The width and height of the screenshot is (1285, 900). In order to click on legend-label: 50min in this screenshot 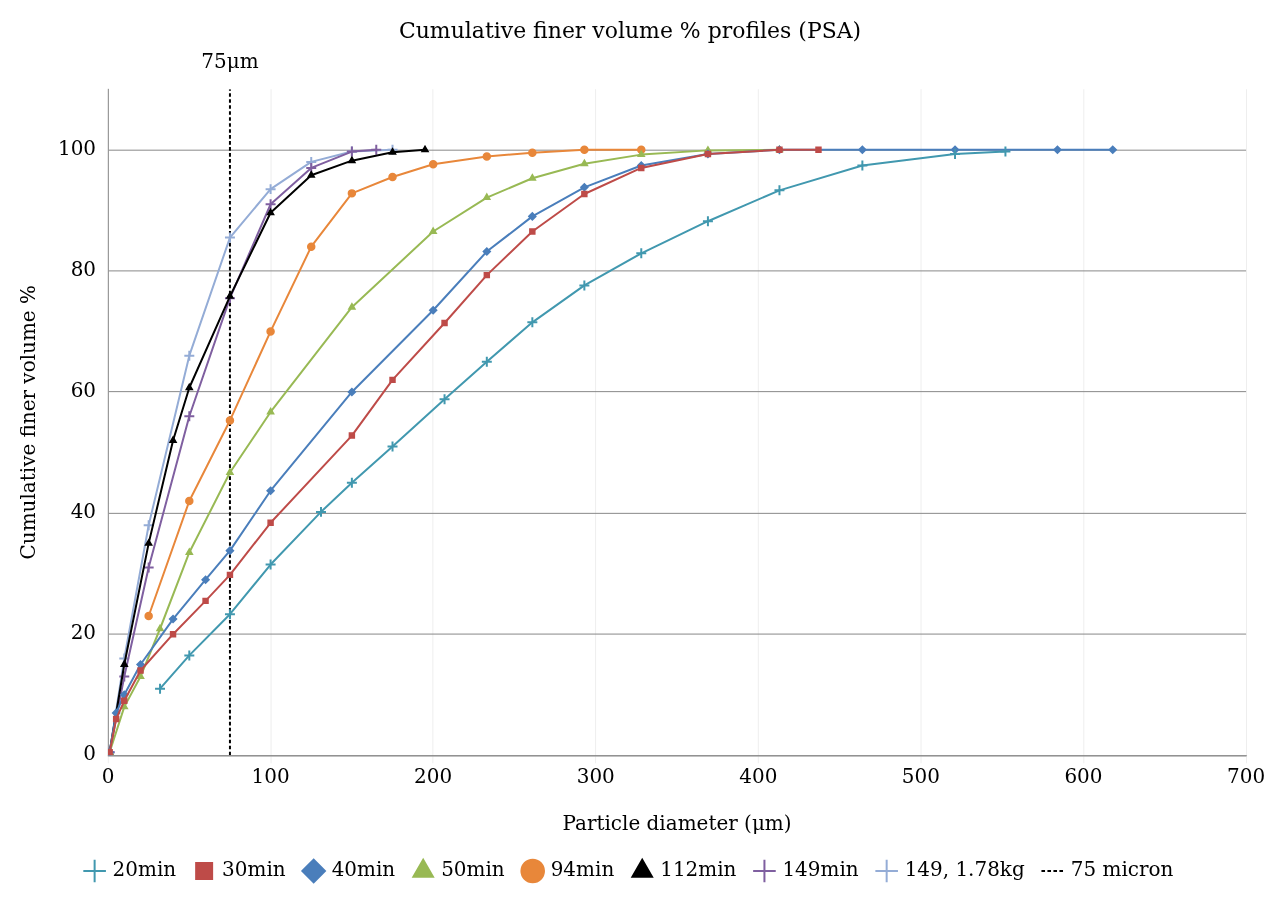, I will do `click(473, 869)`.